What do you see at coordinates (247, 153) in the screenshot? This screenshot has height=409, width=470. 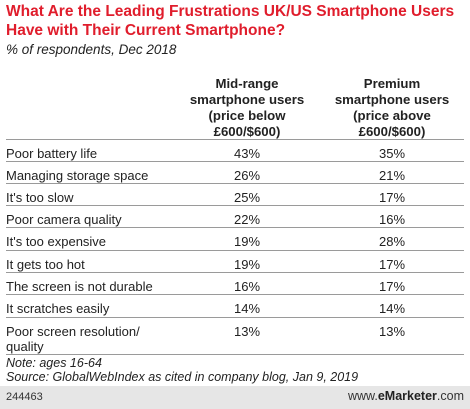 I see `value-mid-range: 43%` at bounding box center [247, 153].